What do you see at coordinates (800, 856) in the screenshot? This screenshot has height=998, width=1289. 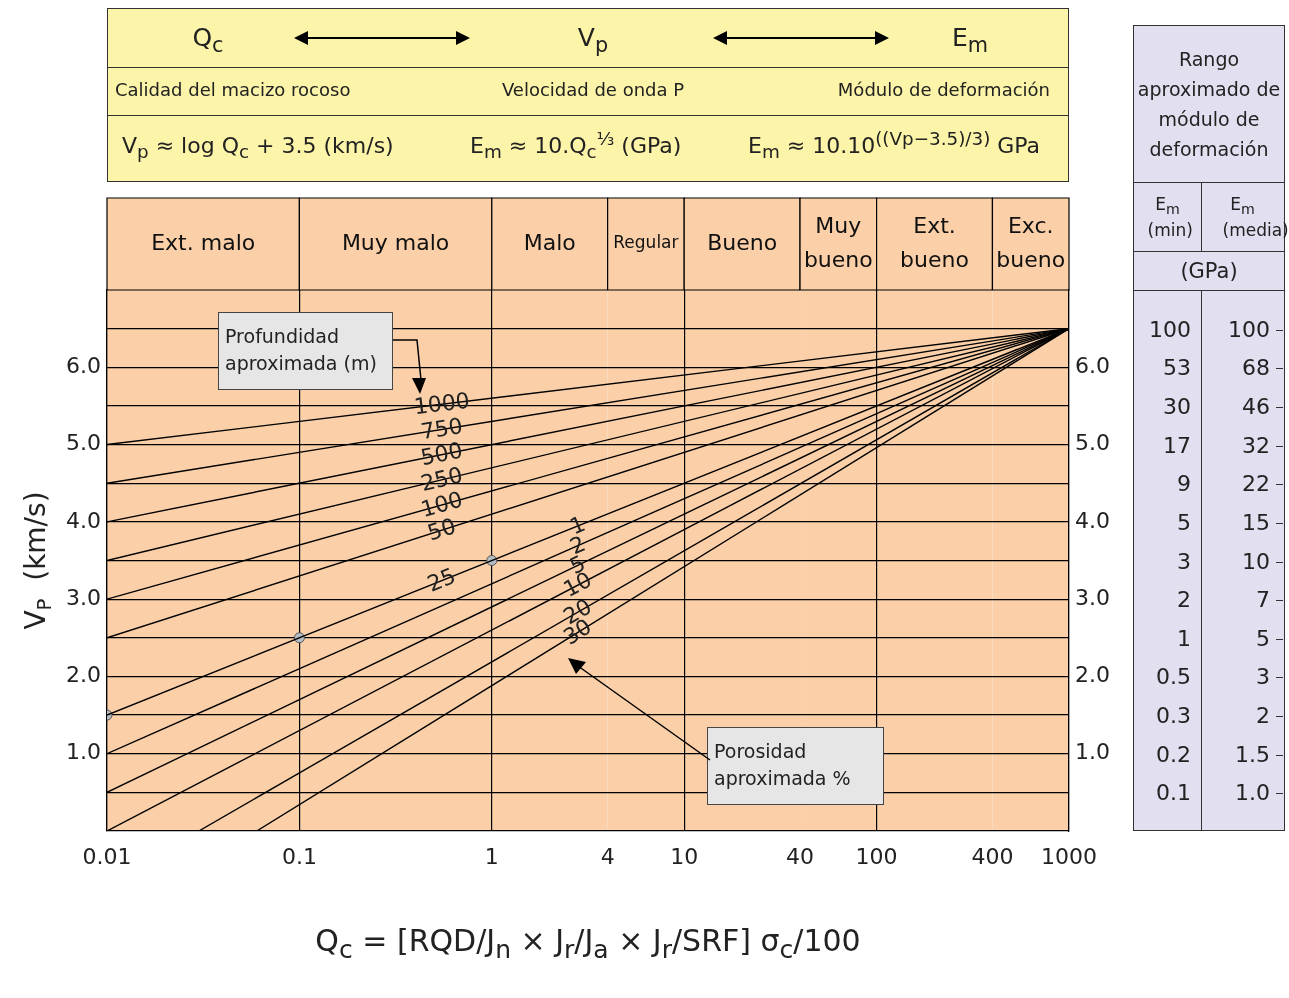 I see `x-tick-label: 40` at bounding box center [800, 856].